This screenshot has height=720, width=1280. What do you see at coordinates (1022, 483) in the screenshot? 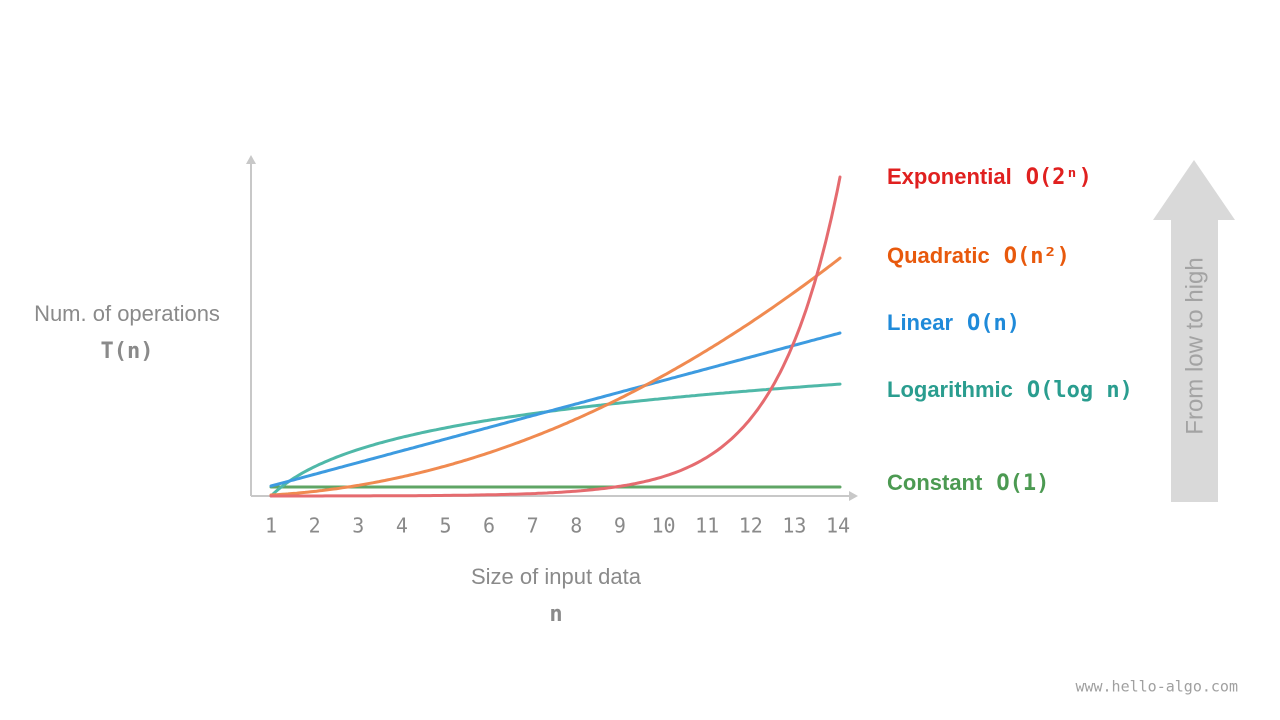
I see `legend-notation: O(1)` at bounding box center [1022, 483].